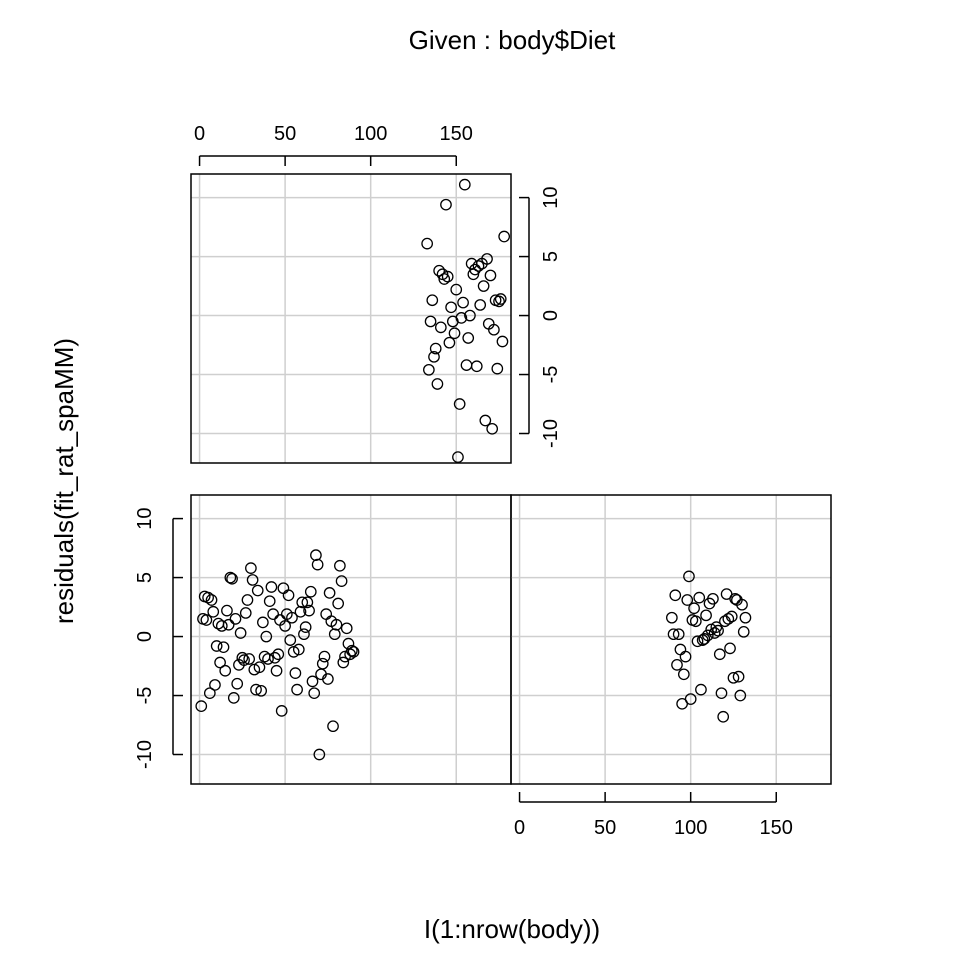 Image resolution: width=960 pixels, height=960 pixels. What do you see at coordinates (605, 828) in the screenshot?
I see `x-tick-label: 50` at bounding box center [605, 828].